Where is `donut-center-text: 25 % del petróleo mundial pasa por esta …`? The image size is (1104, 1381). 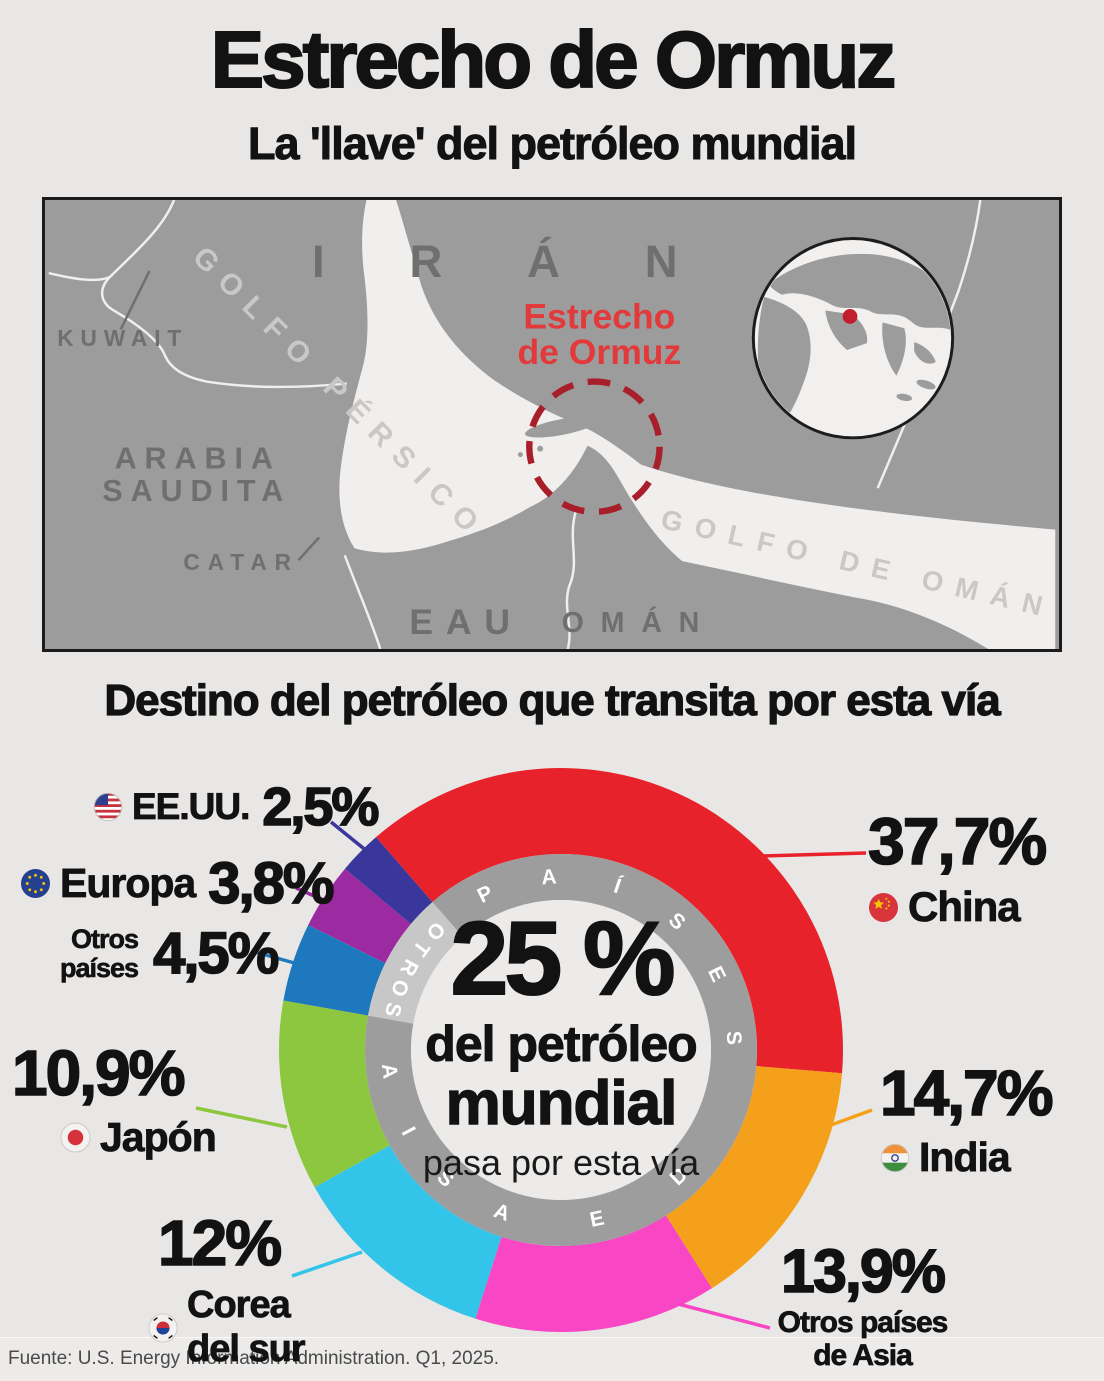
donut-center-text: 25 % del petróleo mundial pasa por esta … is located at coordinates (561, 1041).